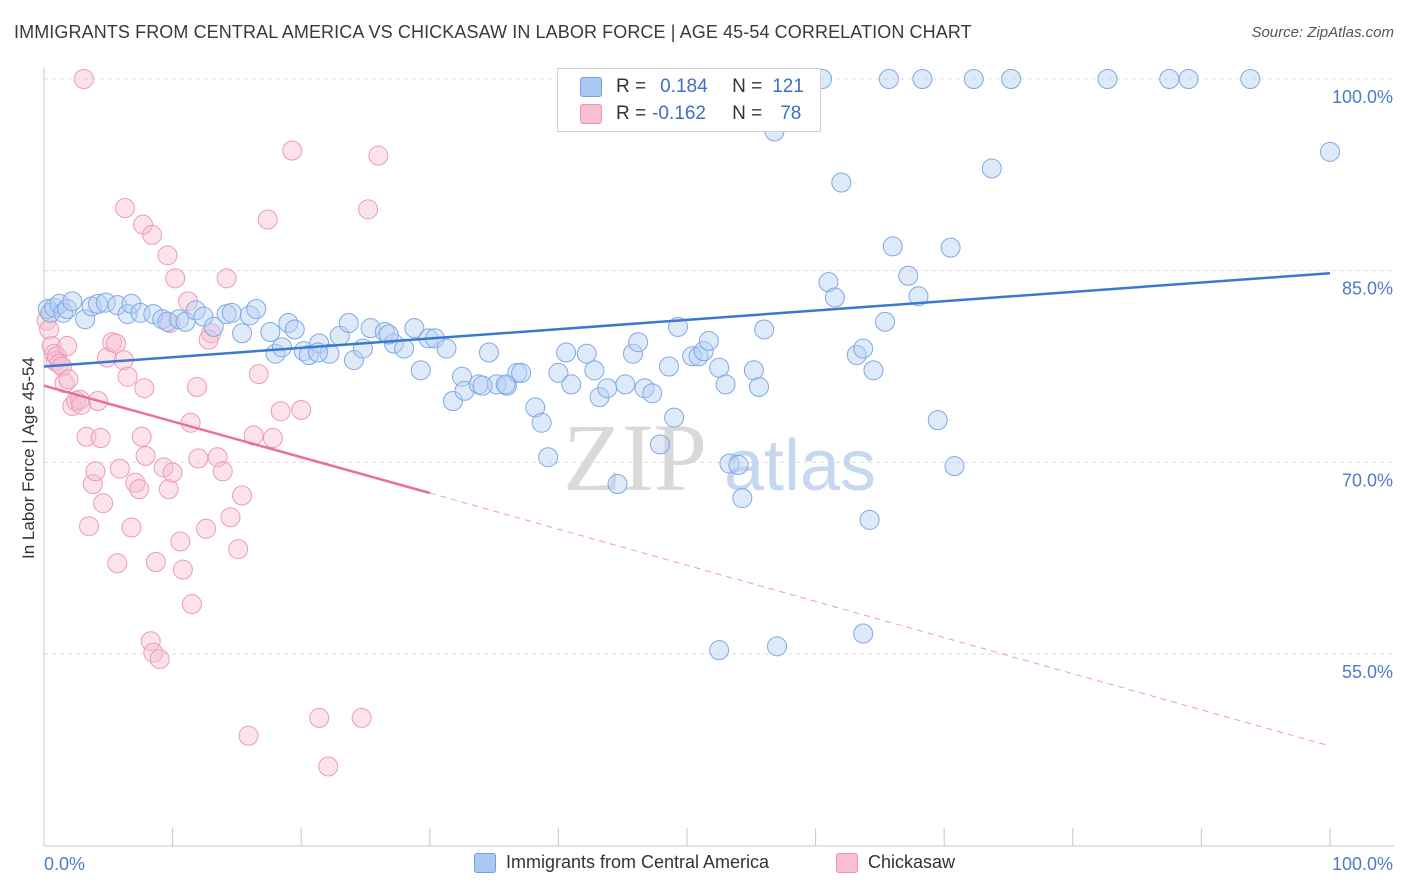  I want to click on y-tick-label: 100.0%, so click(1362, 97).